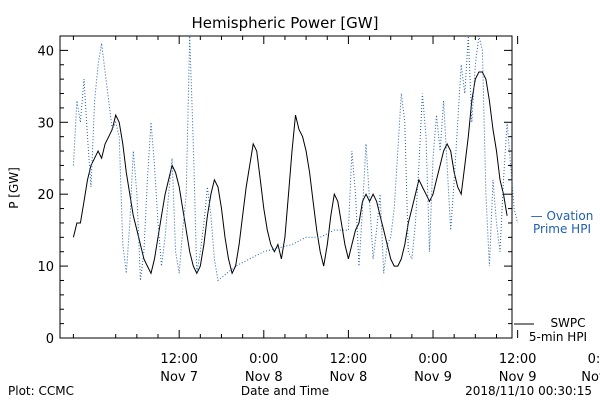 The width and height of the screenshot is (600, 400). What do you see at coordinates (528, 391) in the screenshot?
I see `footer-timestamp: 2018/11/10 00:30:15` at bounding box center [528, 391].